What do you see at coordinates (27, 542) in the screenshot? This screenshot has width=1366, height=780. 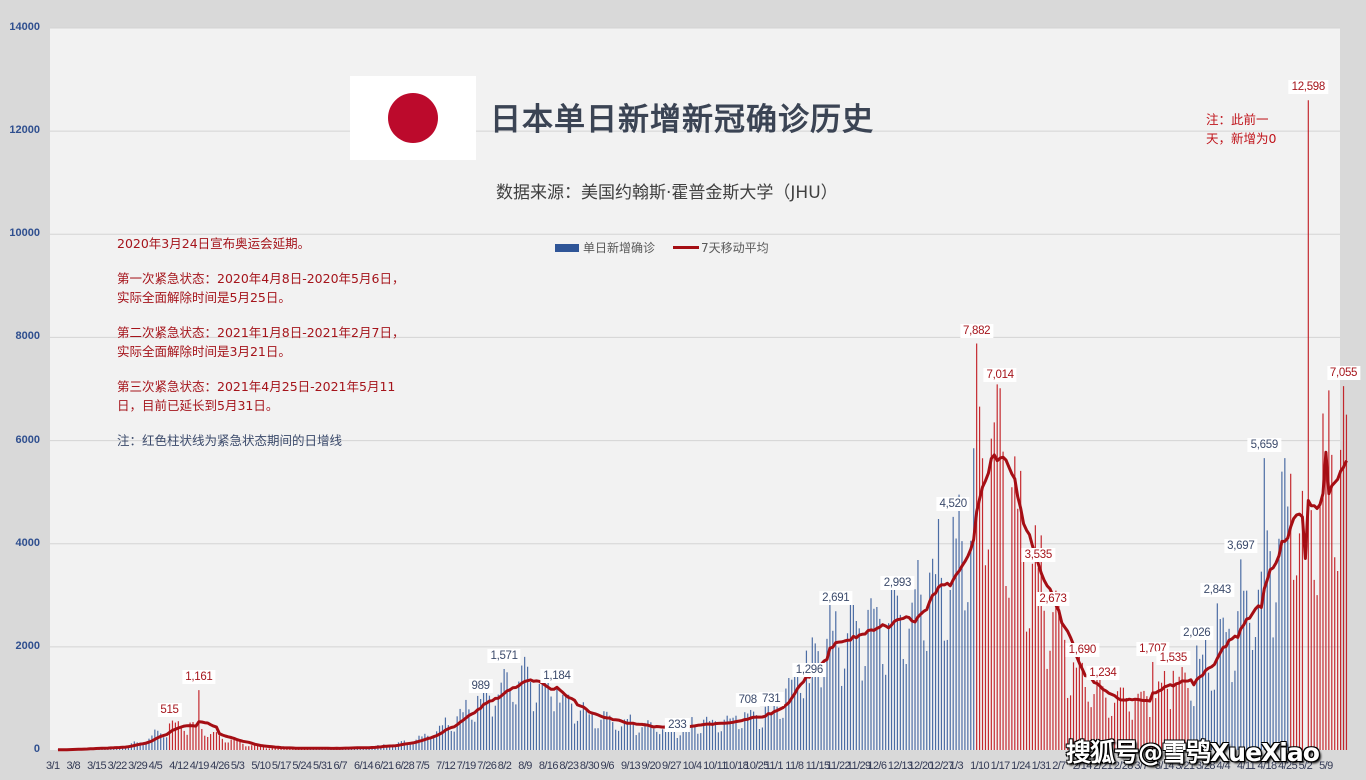 I see `y-tick-label: 4000` at bounding box center [27, 542].